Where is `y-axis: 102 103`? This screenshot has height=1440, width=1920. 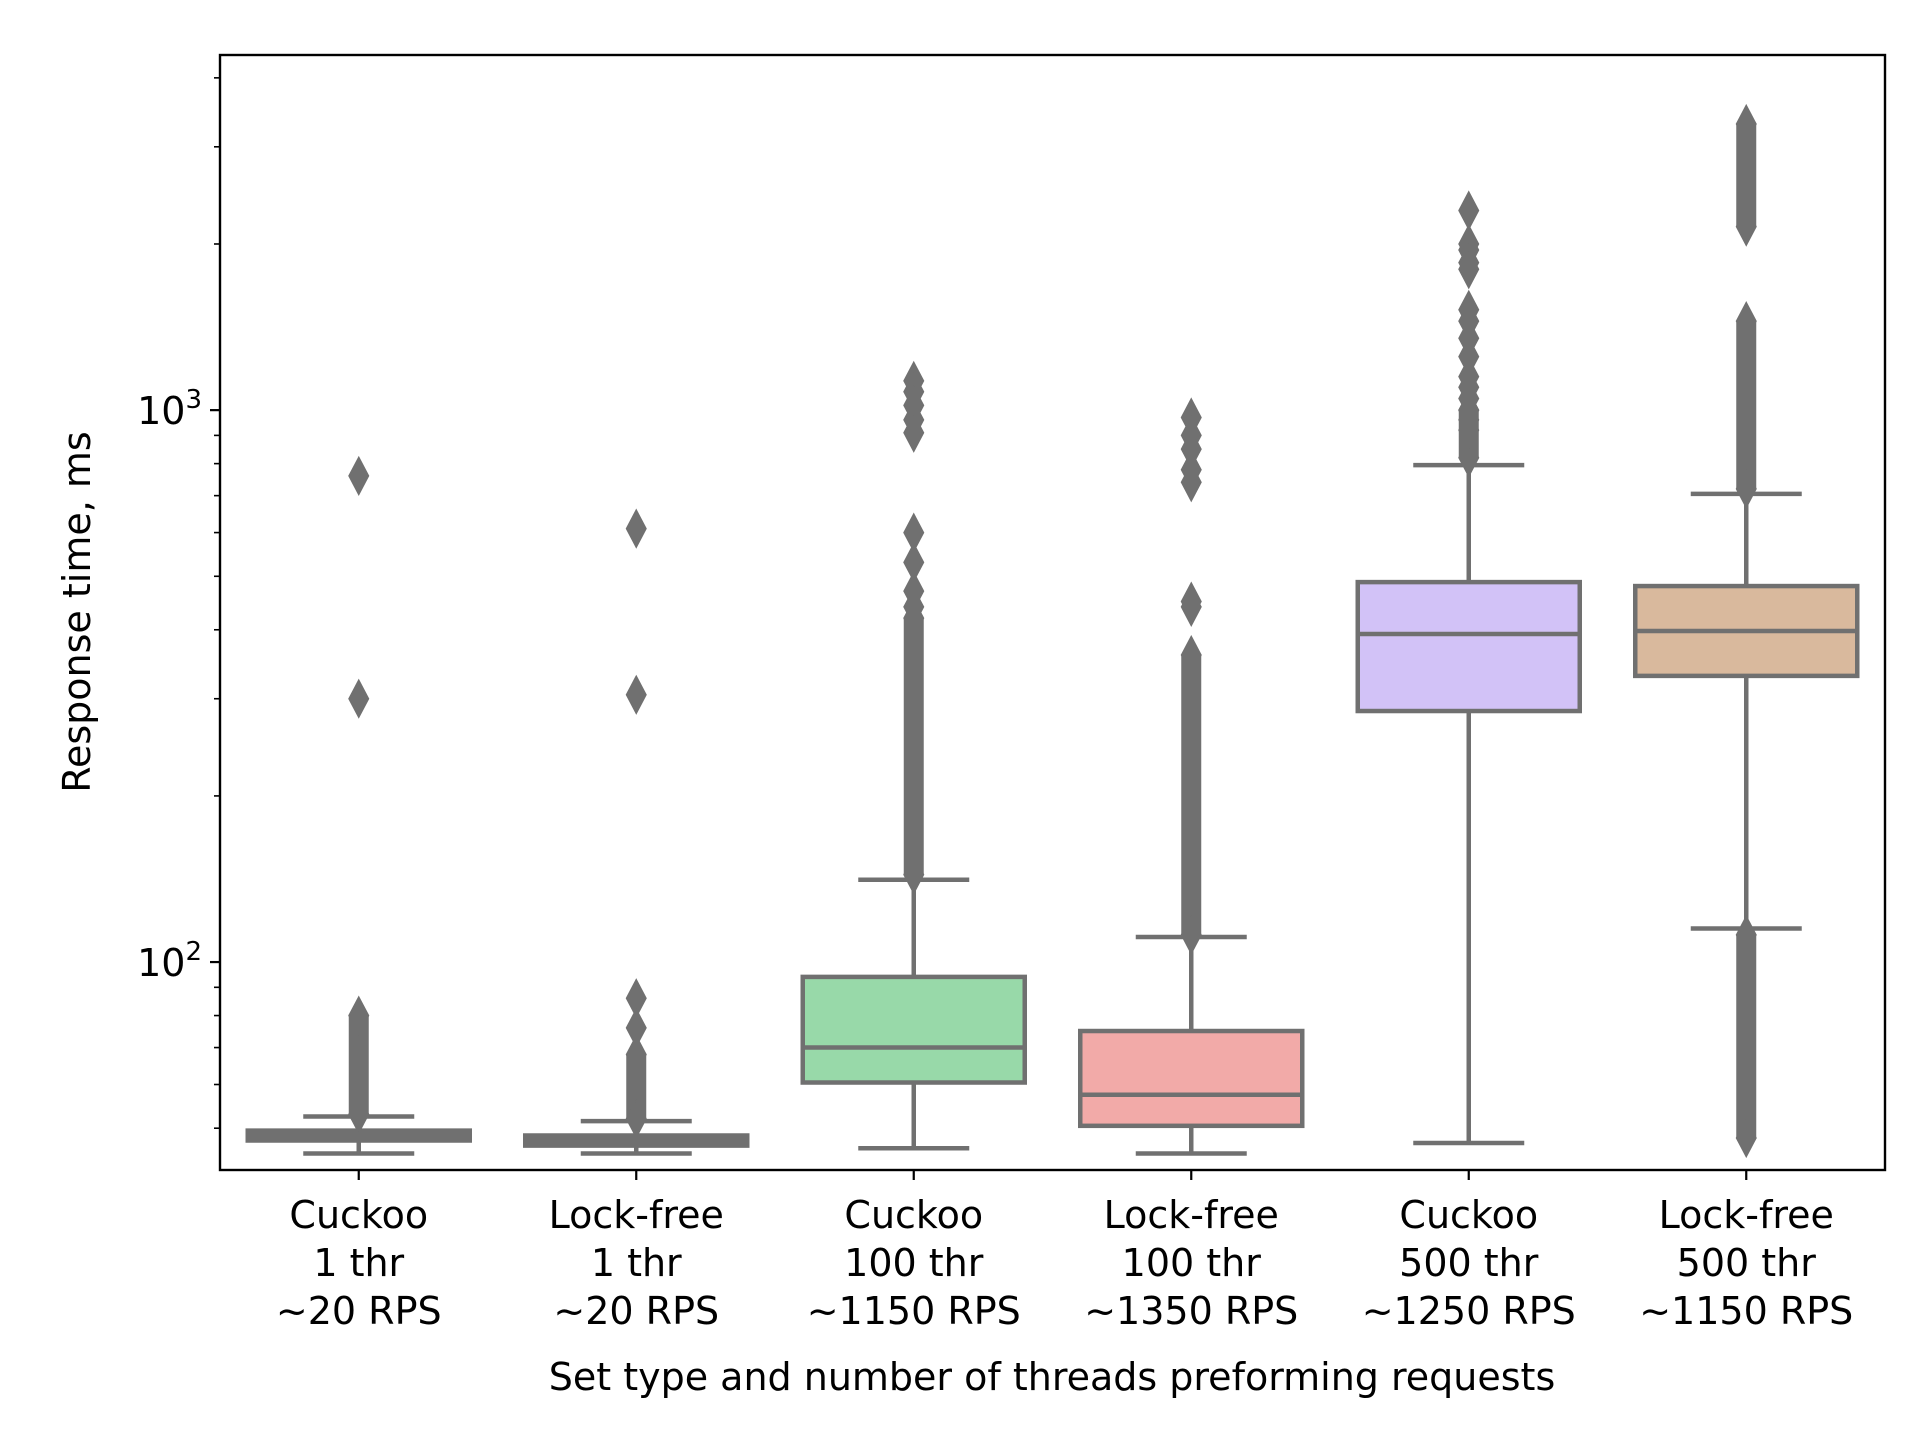
y-axis: 102 103 is located at coordinates (178, 603).